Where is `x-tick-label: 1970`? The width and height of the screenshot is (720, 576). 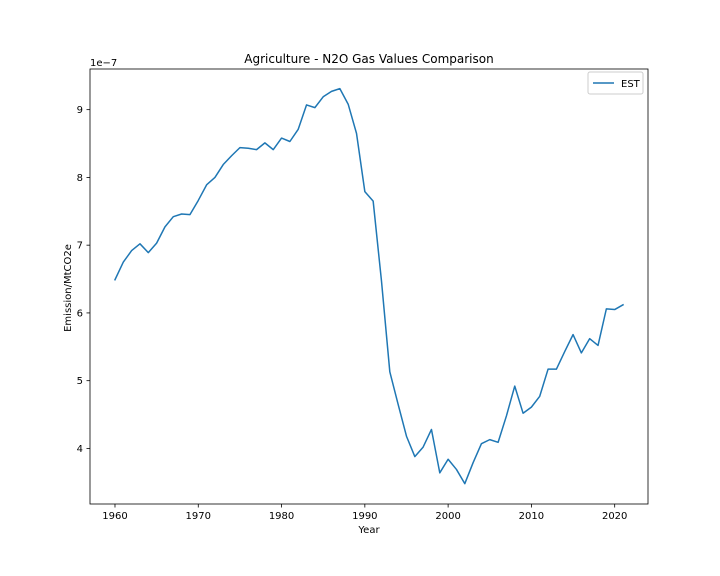
x-tick-label: 1970 is located at coordinates (198, 516).